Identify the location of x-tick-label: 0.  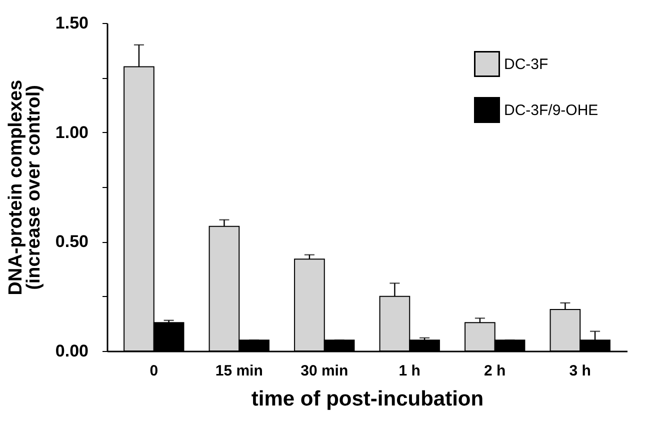
(154, 371).